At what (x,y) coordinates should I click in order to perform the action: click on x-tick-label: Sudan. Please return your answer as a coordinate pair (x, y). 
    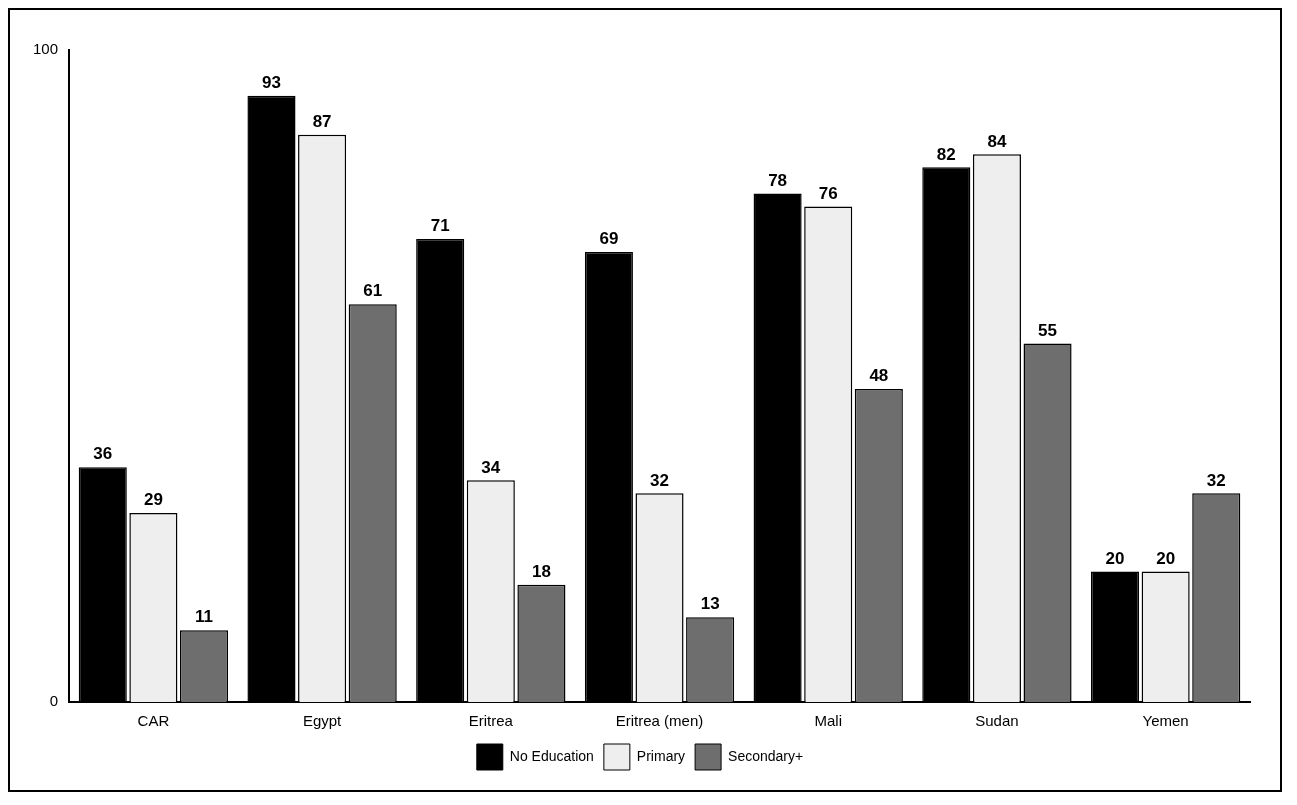
    Looking at the image, I should click on (997, 721).